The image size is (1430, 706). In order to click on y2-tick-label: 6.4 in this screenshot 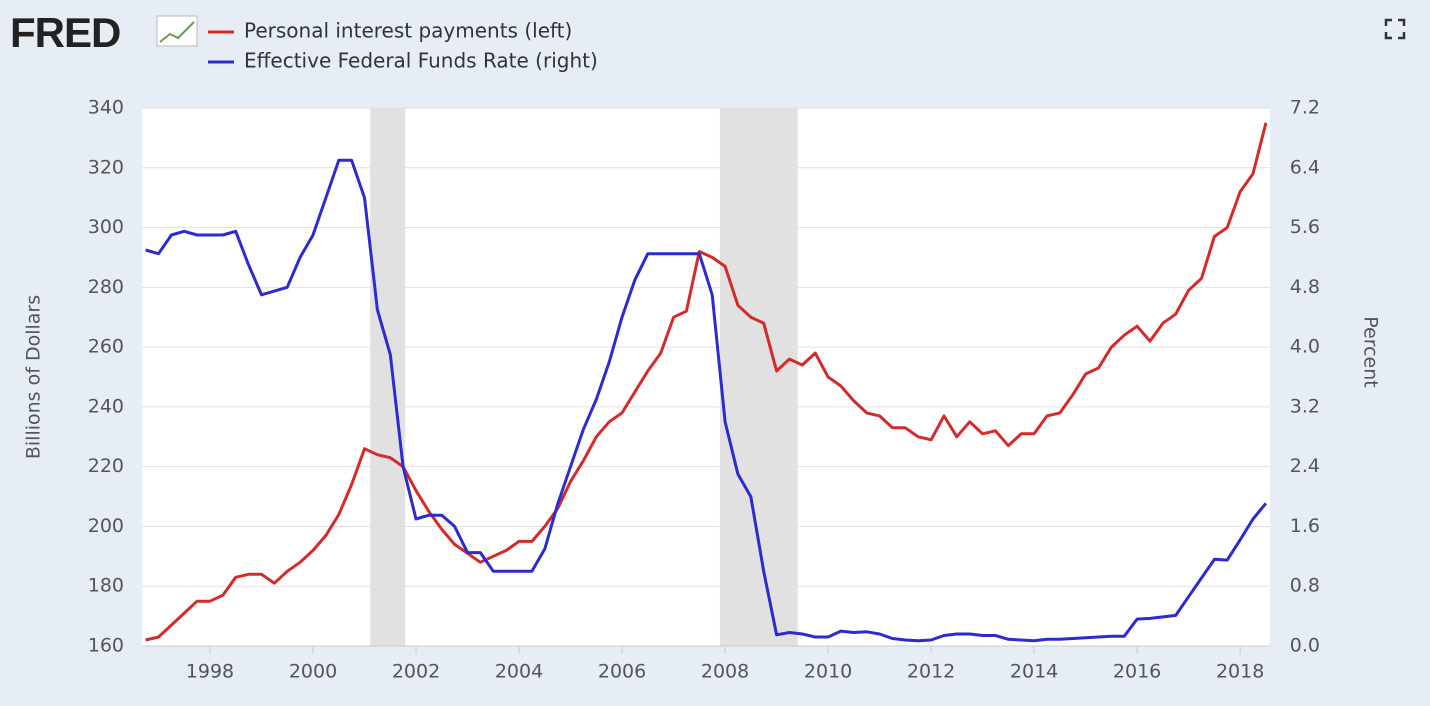, I will do `click(1305, 167)`.